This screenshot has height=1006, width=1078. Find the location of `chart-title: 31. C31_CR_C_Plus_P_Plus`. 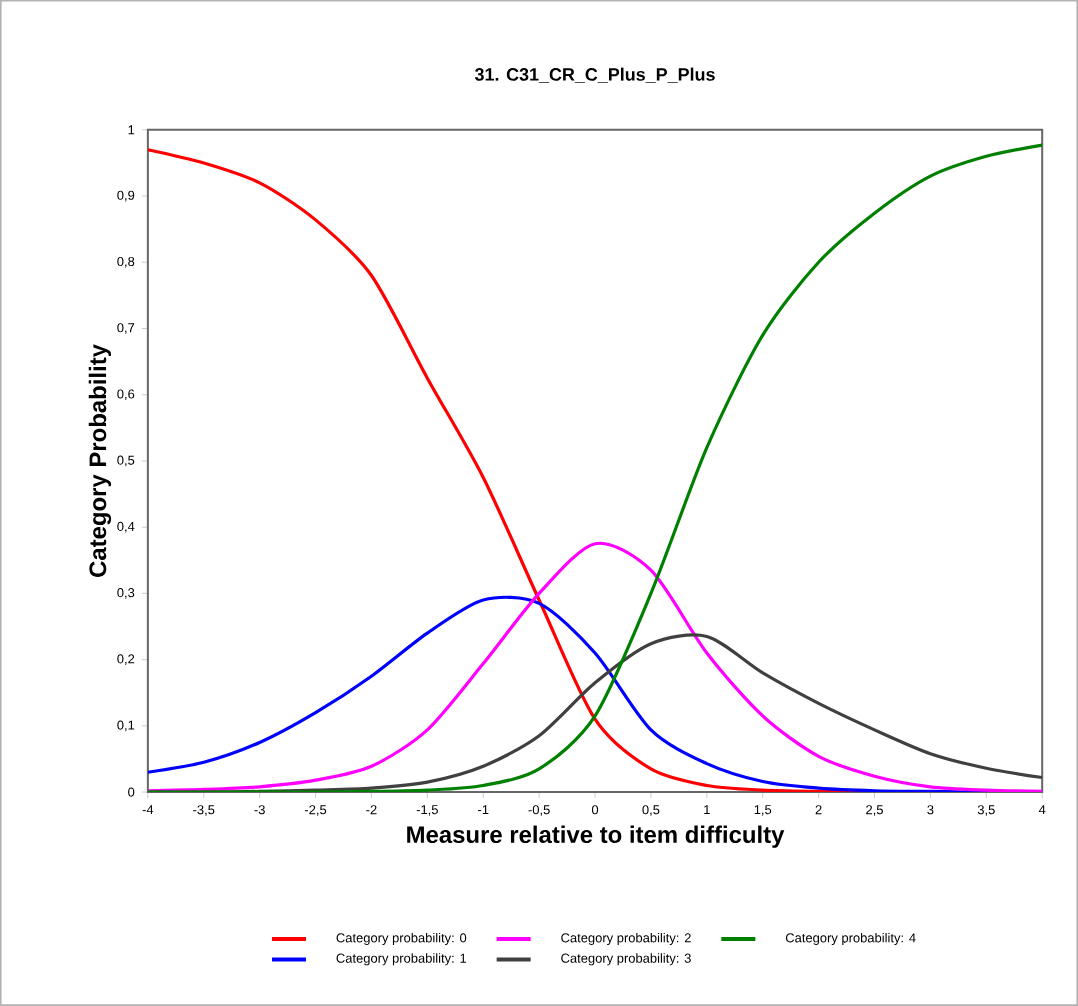

chart-title: 31. C31_CR_C_Plus_P_Plus is located at coordinates (594, 75).